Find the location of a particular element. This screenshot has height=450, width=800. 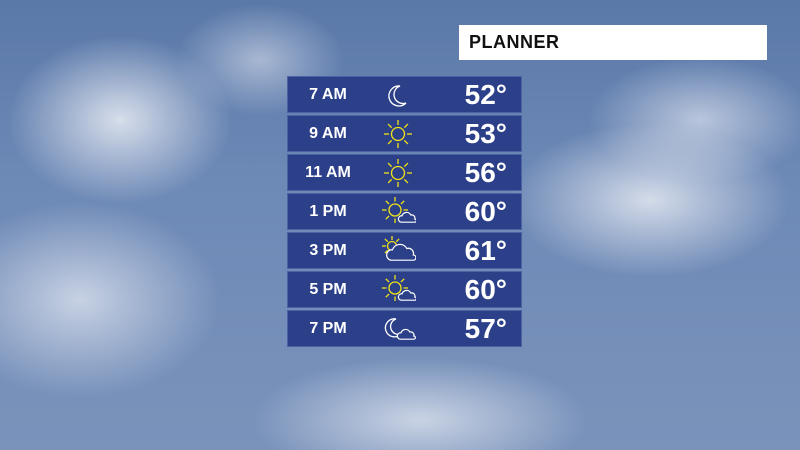

planner-title: PLANNER is located at coordinates (613, 42).